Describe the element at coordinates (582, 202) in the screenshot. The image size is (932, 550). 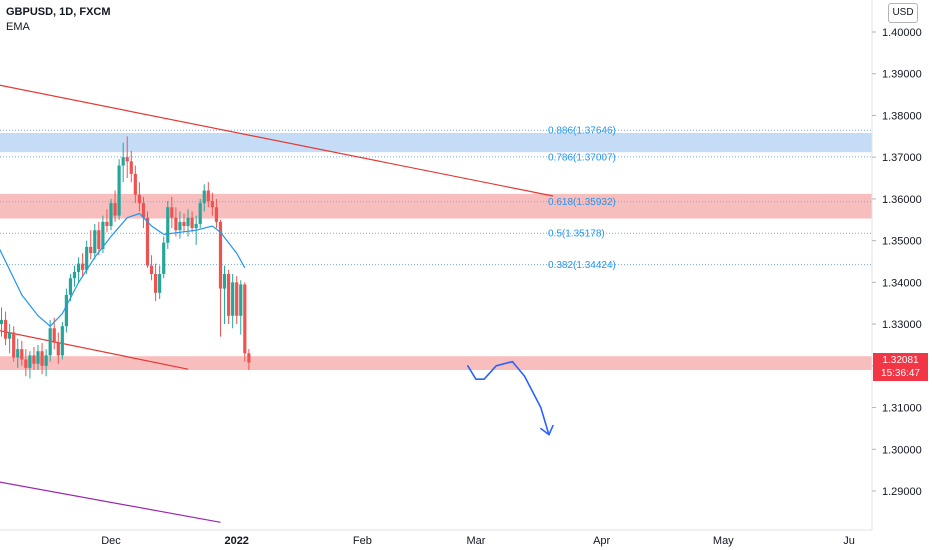
I see `fib-label: 0.618(1.35932)` at that location.